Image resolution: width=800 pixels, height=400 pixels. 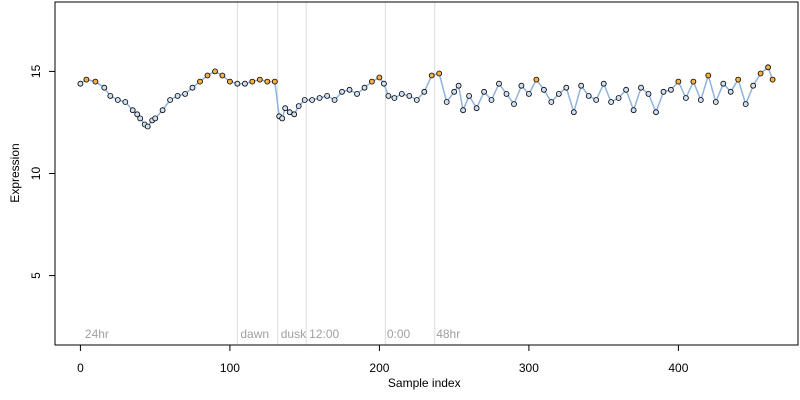 I want to click on annotation-label-4: 0:00, so click(x=399, y=334).